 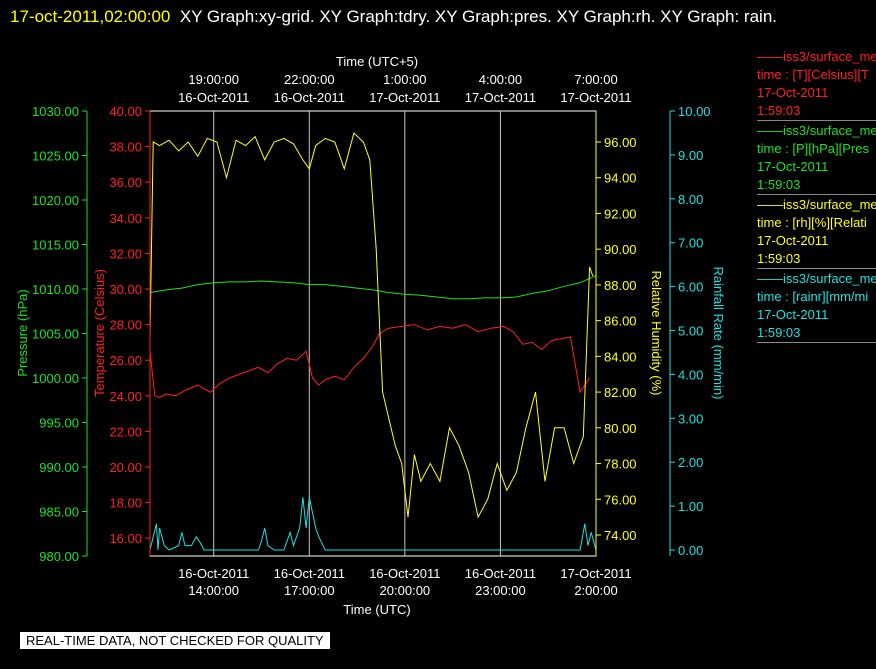 What do you see at coordinates (620, 178) in the screenshot?
I see `humidity-tick-label: 94.00` at bounding box center [620, 178].